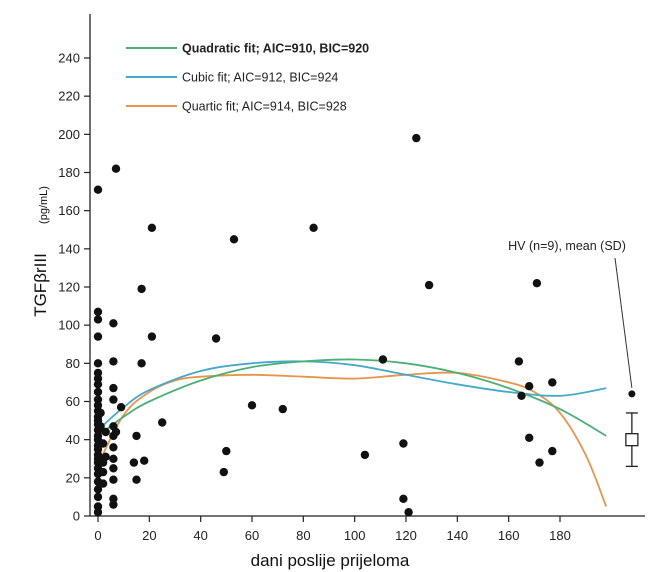 The height and width of the screenshot is (572, 656). Describe the element at coordinates (69, 248) in the screenshot. I see `y-tick-label: 140` at that location.